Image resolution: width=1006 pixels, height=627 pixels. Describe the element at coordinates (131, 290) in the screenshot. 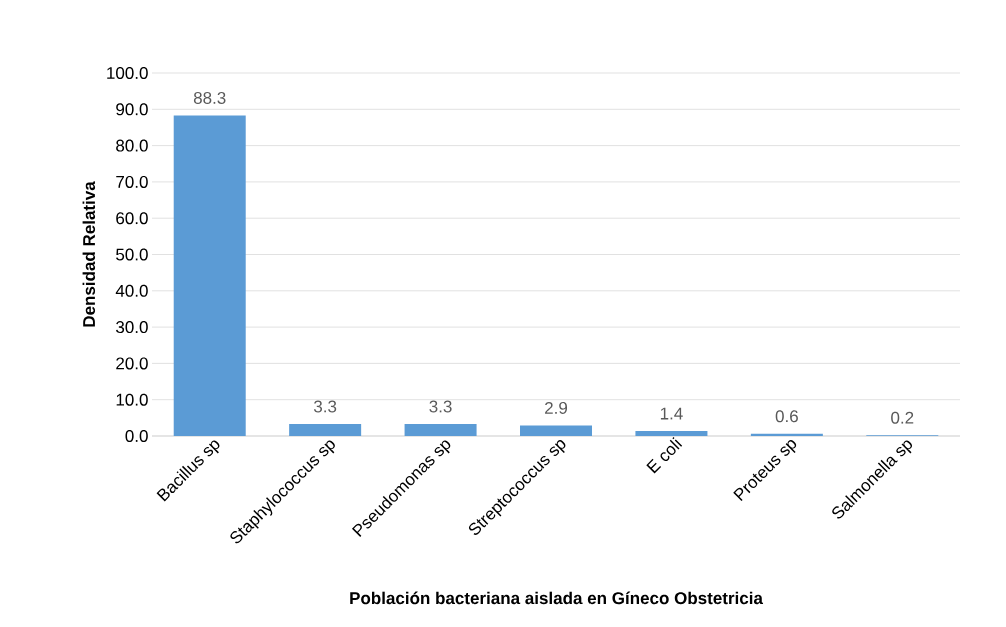

I see `y-tick-label: 40.0` at that location.